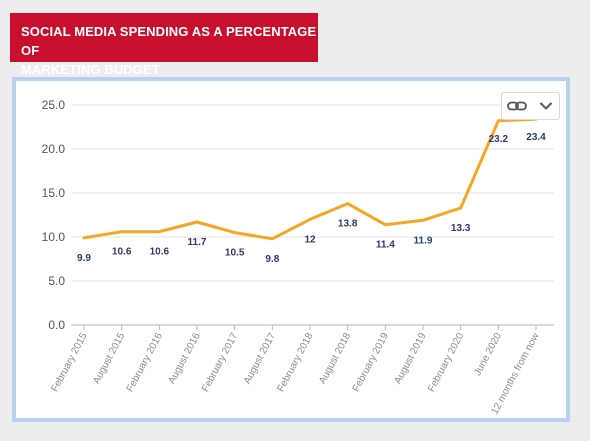  What do you see at coordinates (169, 41) in the screenshot?
I see `chart-title-line-1: SOCIAL MEDIA SPENDING AS A PERCENTAGE OF` at bounding box center [169, 41].